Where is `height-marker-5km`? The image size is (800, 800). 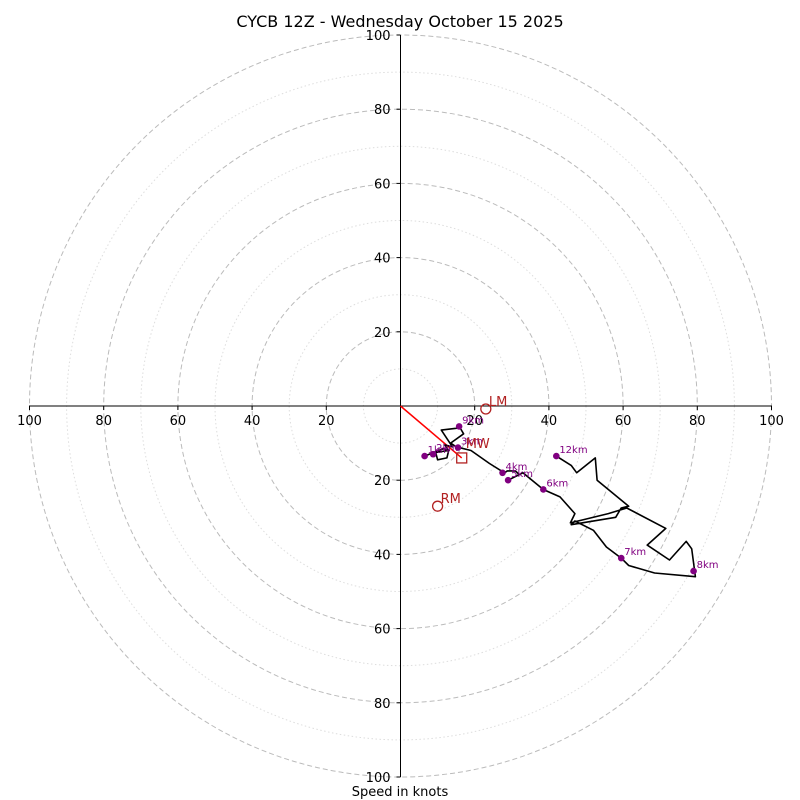 height-marker-5km is located at coordinates (508, 480).